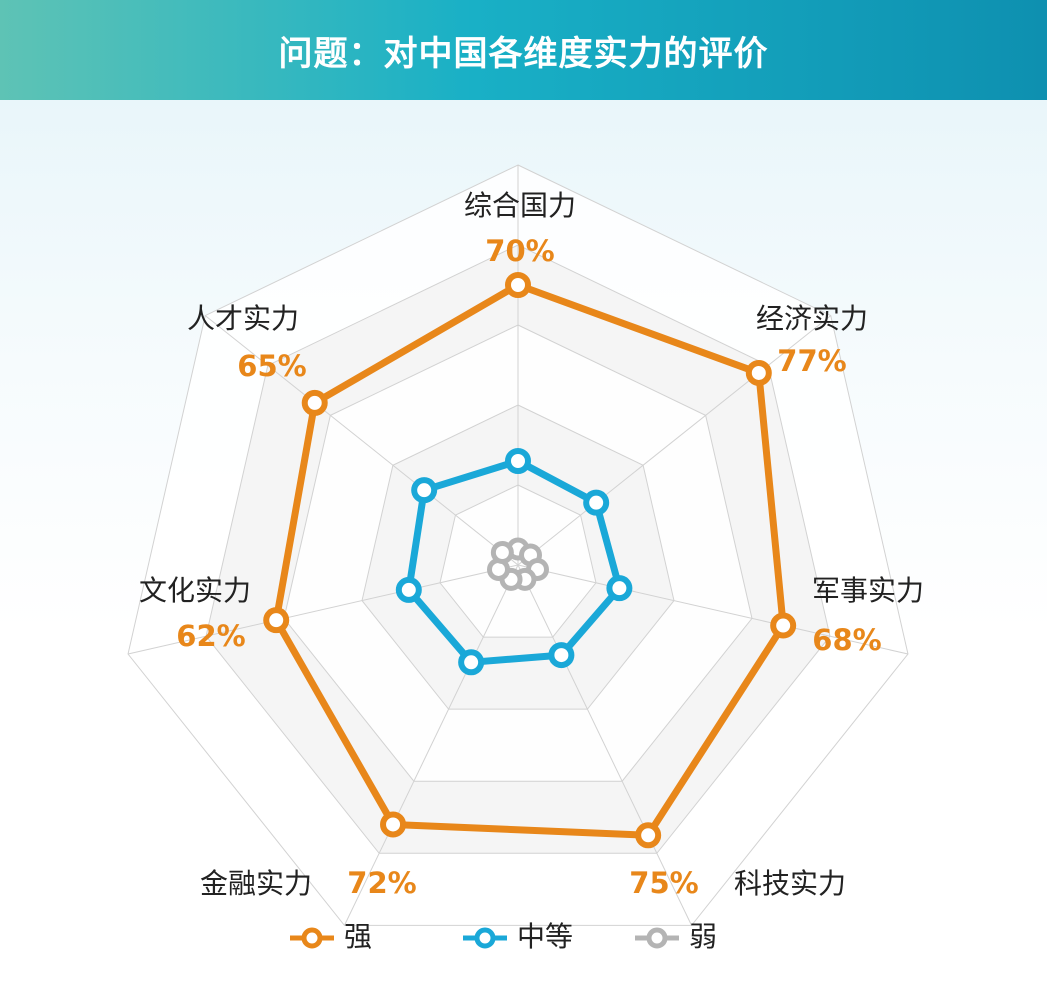 The height and width of the screenshot is (984, 1047). What do you see at coordinates (523, 53) in the screenshot?
I see `chart-title: 问题：对中国各维度实力的评价` at bounding box center [523, 53].